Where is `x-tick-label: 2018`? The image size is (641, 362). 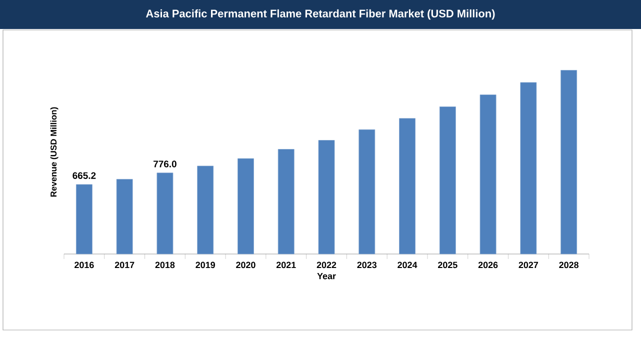 x-tick-label: 2018 is located at coordinates (165, 265).